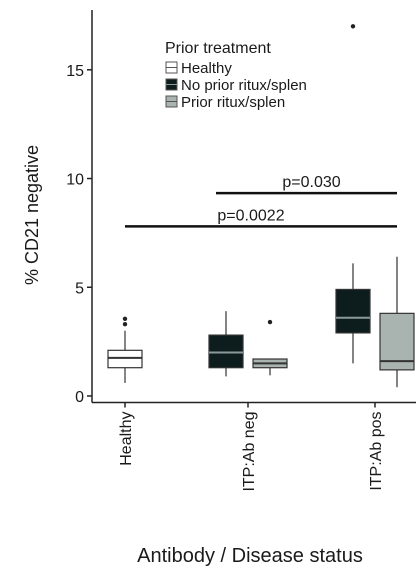 This screenshot has height=575, width=416. Describe the element at coordinates (79, 397) in the screenshot. I see `y-tick-label: 0` at that location.